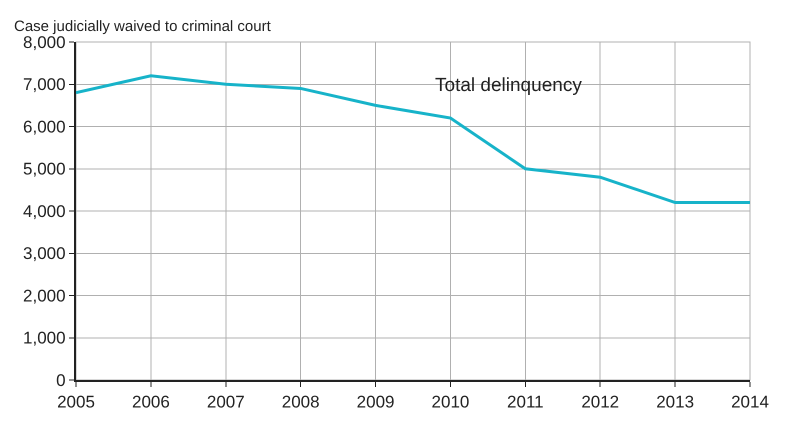 The height and width of the screenshot is (423, 786). What do you see at coordinates (451, 402) in the screenshot?
I see `x-tick-label: 2010` at bounding box center [451, 402].